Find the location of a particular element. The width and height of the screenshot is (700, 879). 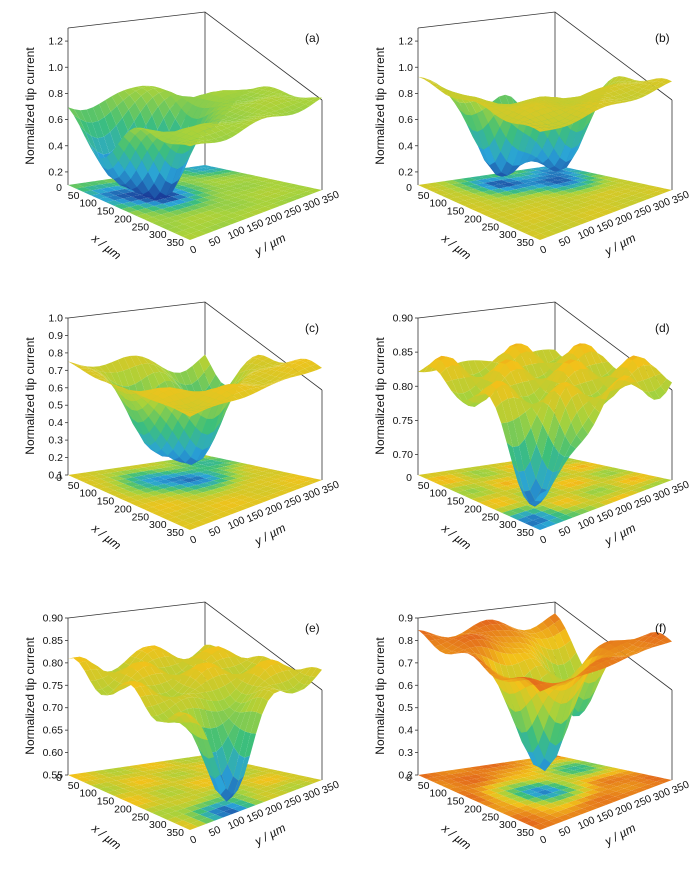

surface is located at coordinates (195, 723).